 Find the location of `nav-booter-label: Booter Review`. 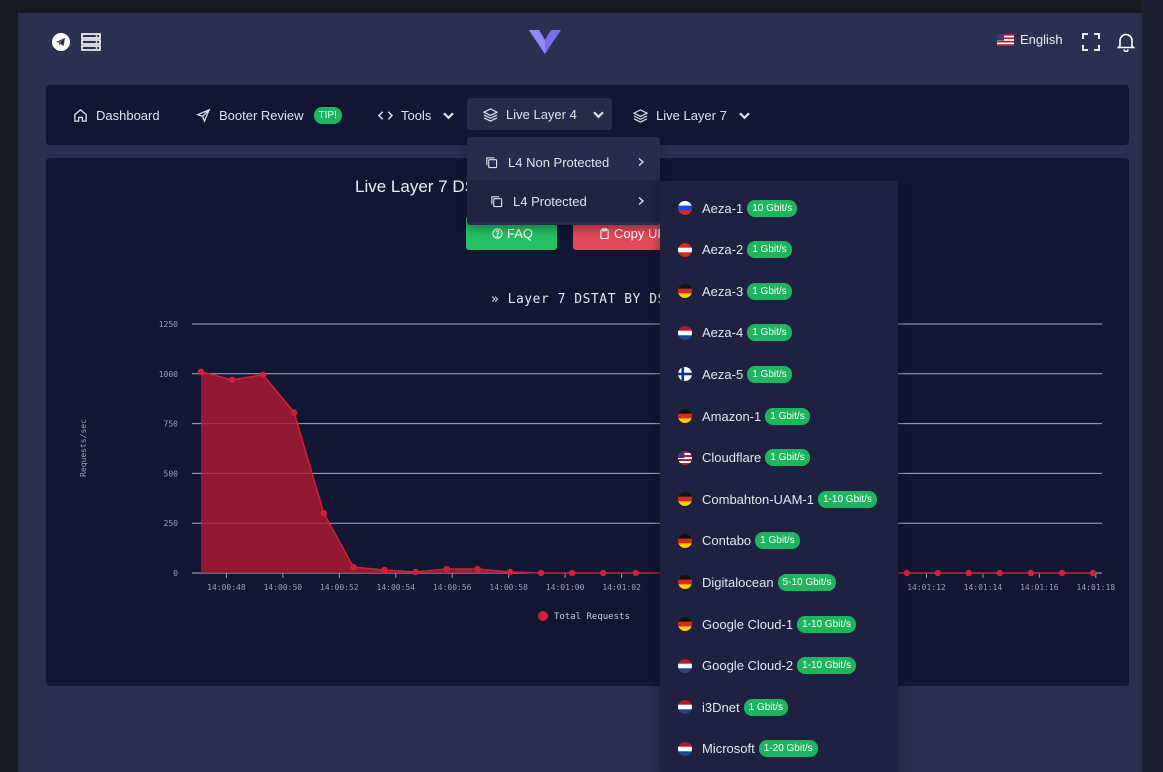

nav-booter-label: Booter Review is located at coordinates (261, 115).